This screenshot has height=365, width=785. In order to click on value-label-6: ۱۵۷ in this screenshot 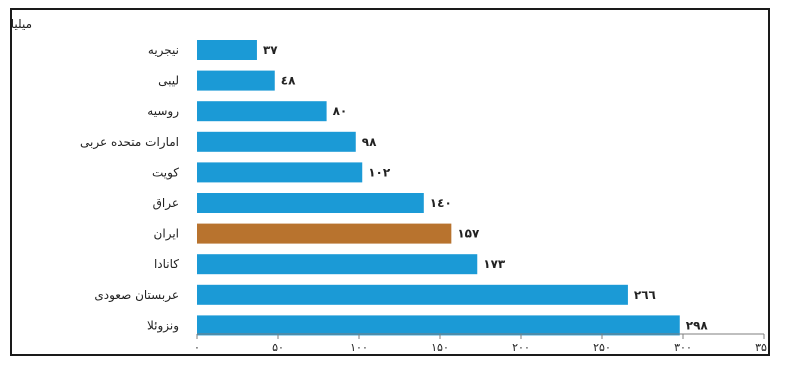, I will do `click(468, 234)`.